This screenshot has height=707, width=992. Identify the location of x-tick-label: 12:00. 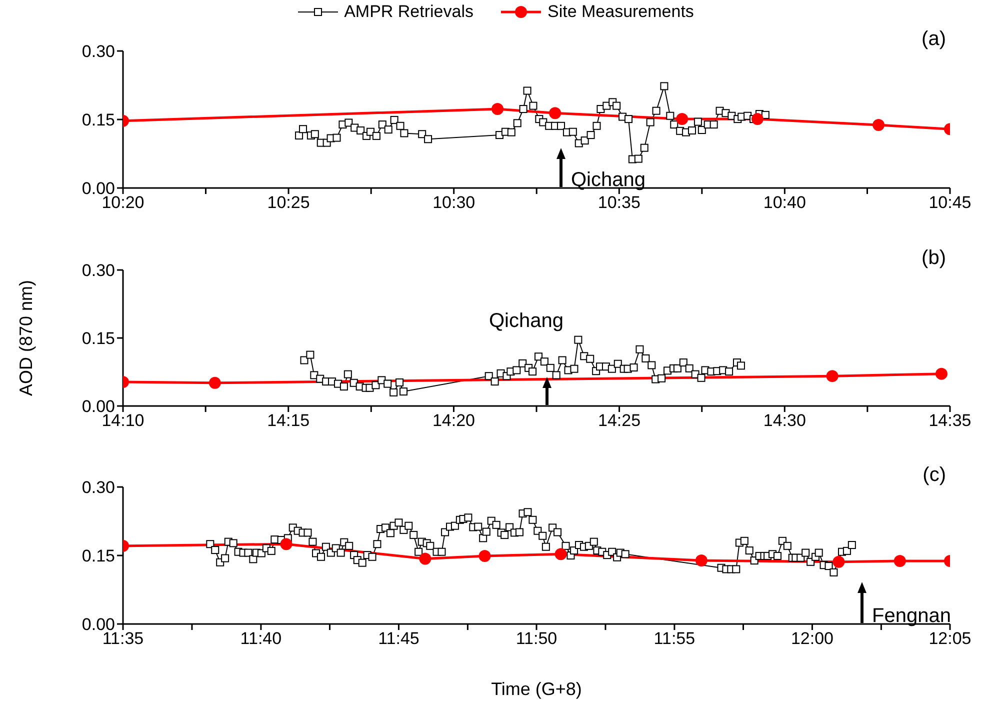
(812, 638).